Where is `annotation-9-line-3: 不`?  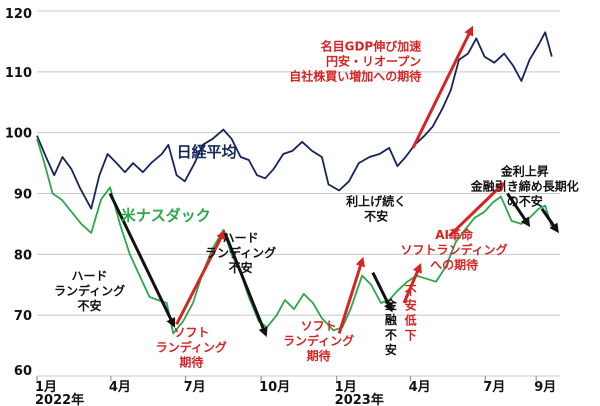
annotation-9-line-3: 不 is located at coordinates (391, 335).